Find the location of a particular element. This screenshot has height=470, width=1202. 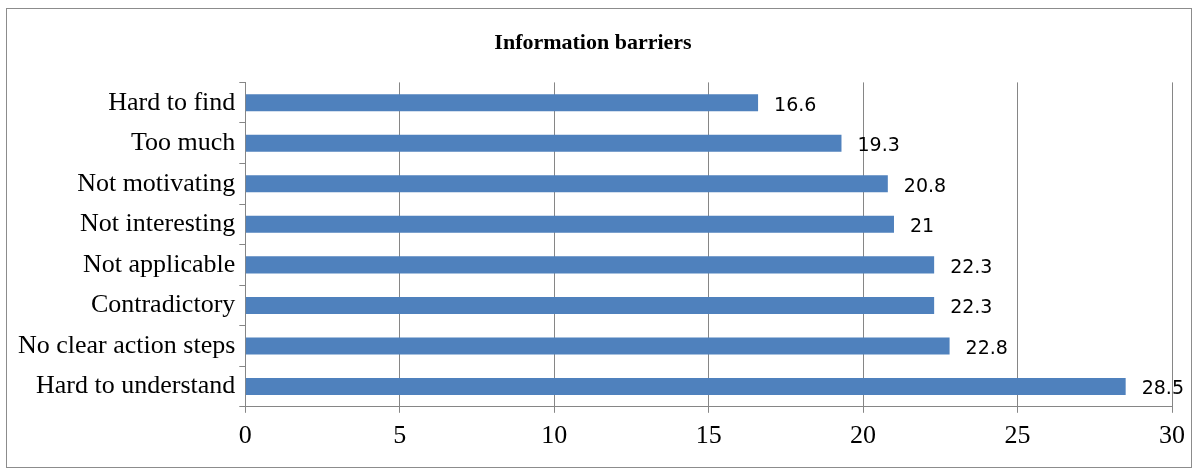

data-label: 19.3 is located at coordinates (878, 144).